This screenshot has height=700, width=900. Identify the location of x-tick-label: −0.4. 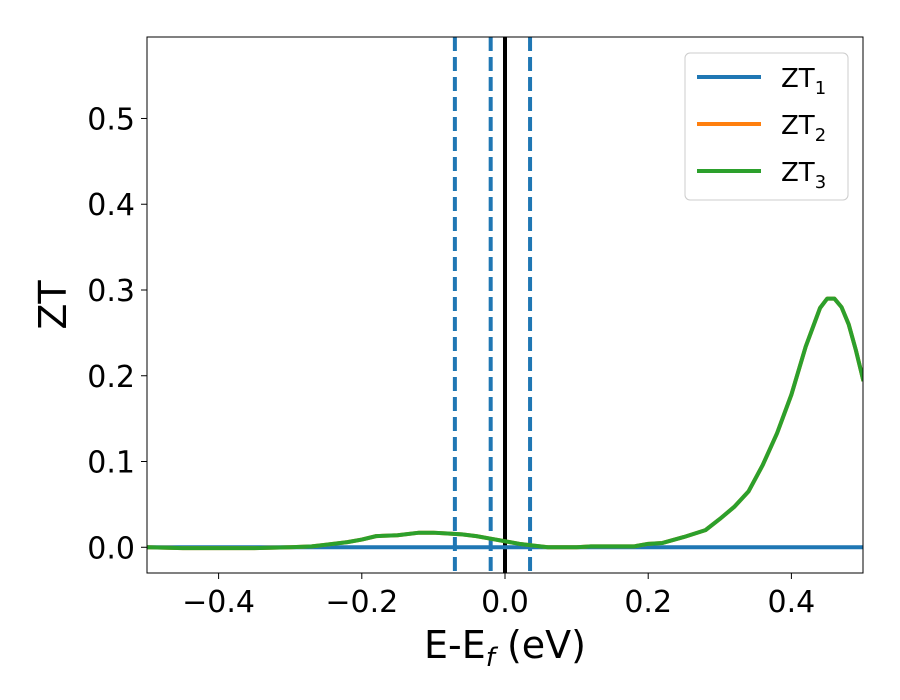
(218, 602).